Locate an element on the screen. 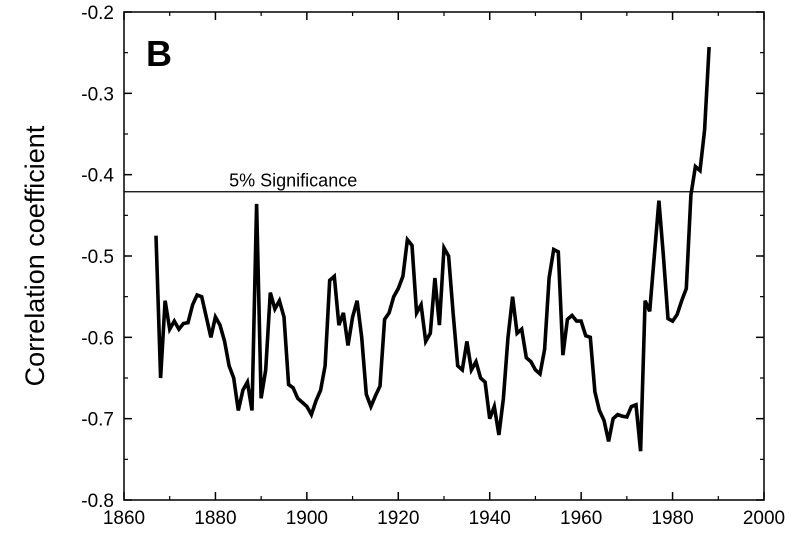  x-tick-label: 1880 is located at coordinates (215, 518).